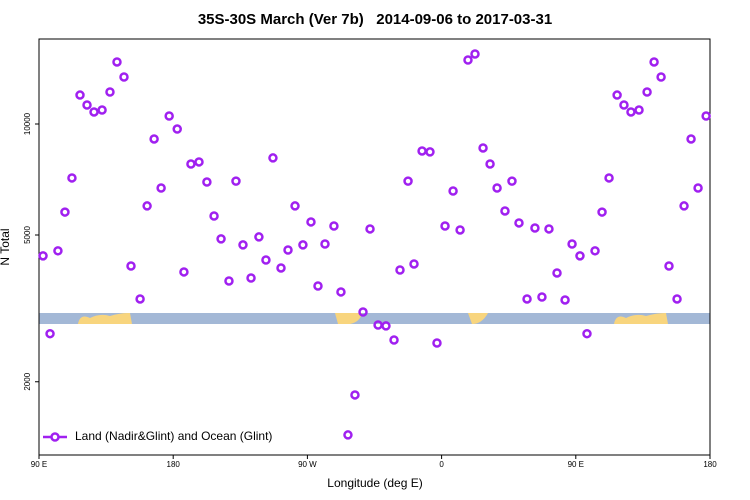  I want to click on y-tick-label: 5000, so click(27, 235).